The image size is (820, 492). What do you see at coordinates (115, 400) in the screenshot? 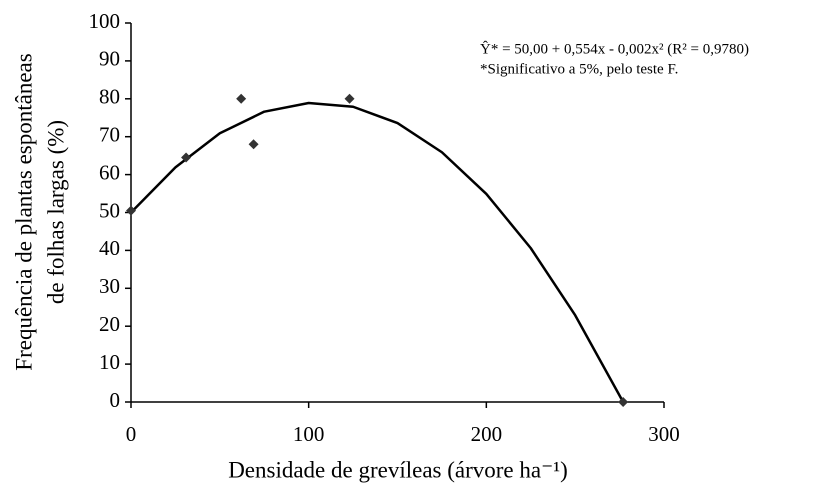
I see `y-tick-label: 0` at bounding box center [115, 400].